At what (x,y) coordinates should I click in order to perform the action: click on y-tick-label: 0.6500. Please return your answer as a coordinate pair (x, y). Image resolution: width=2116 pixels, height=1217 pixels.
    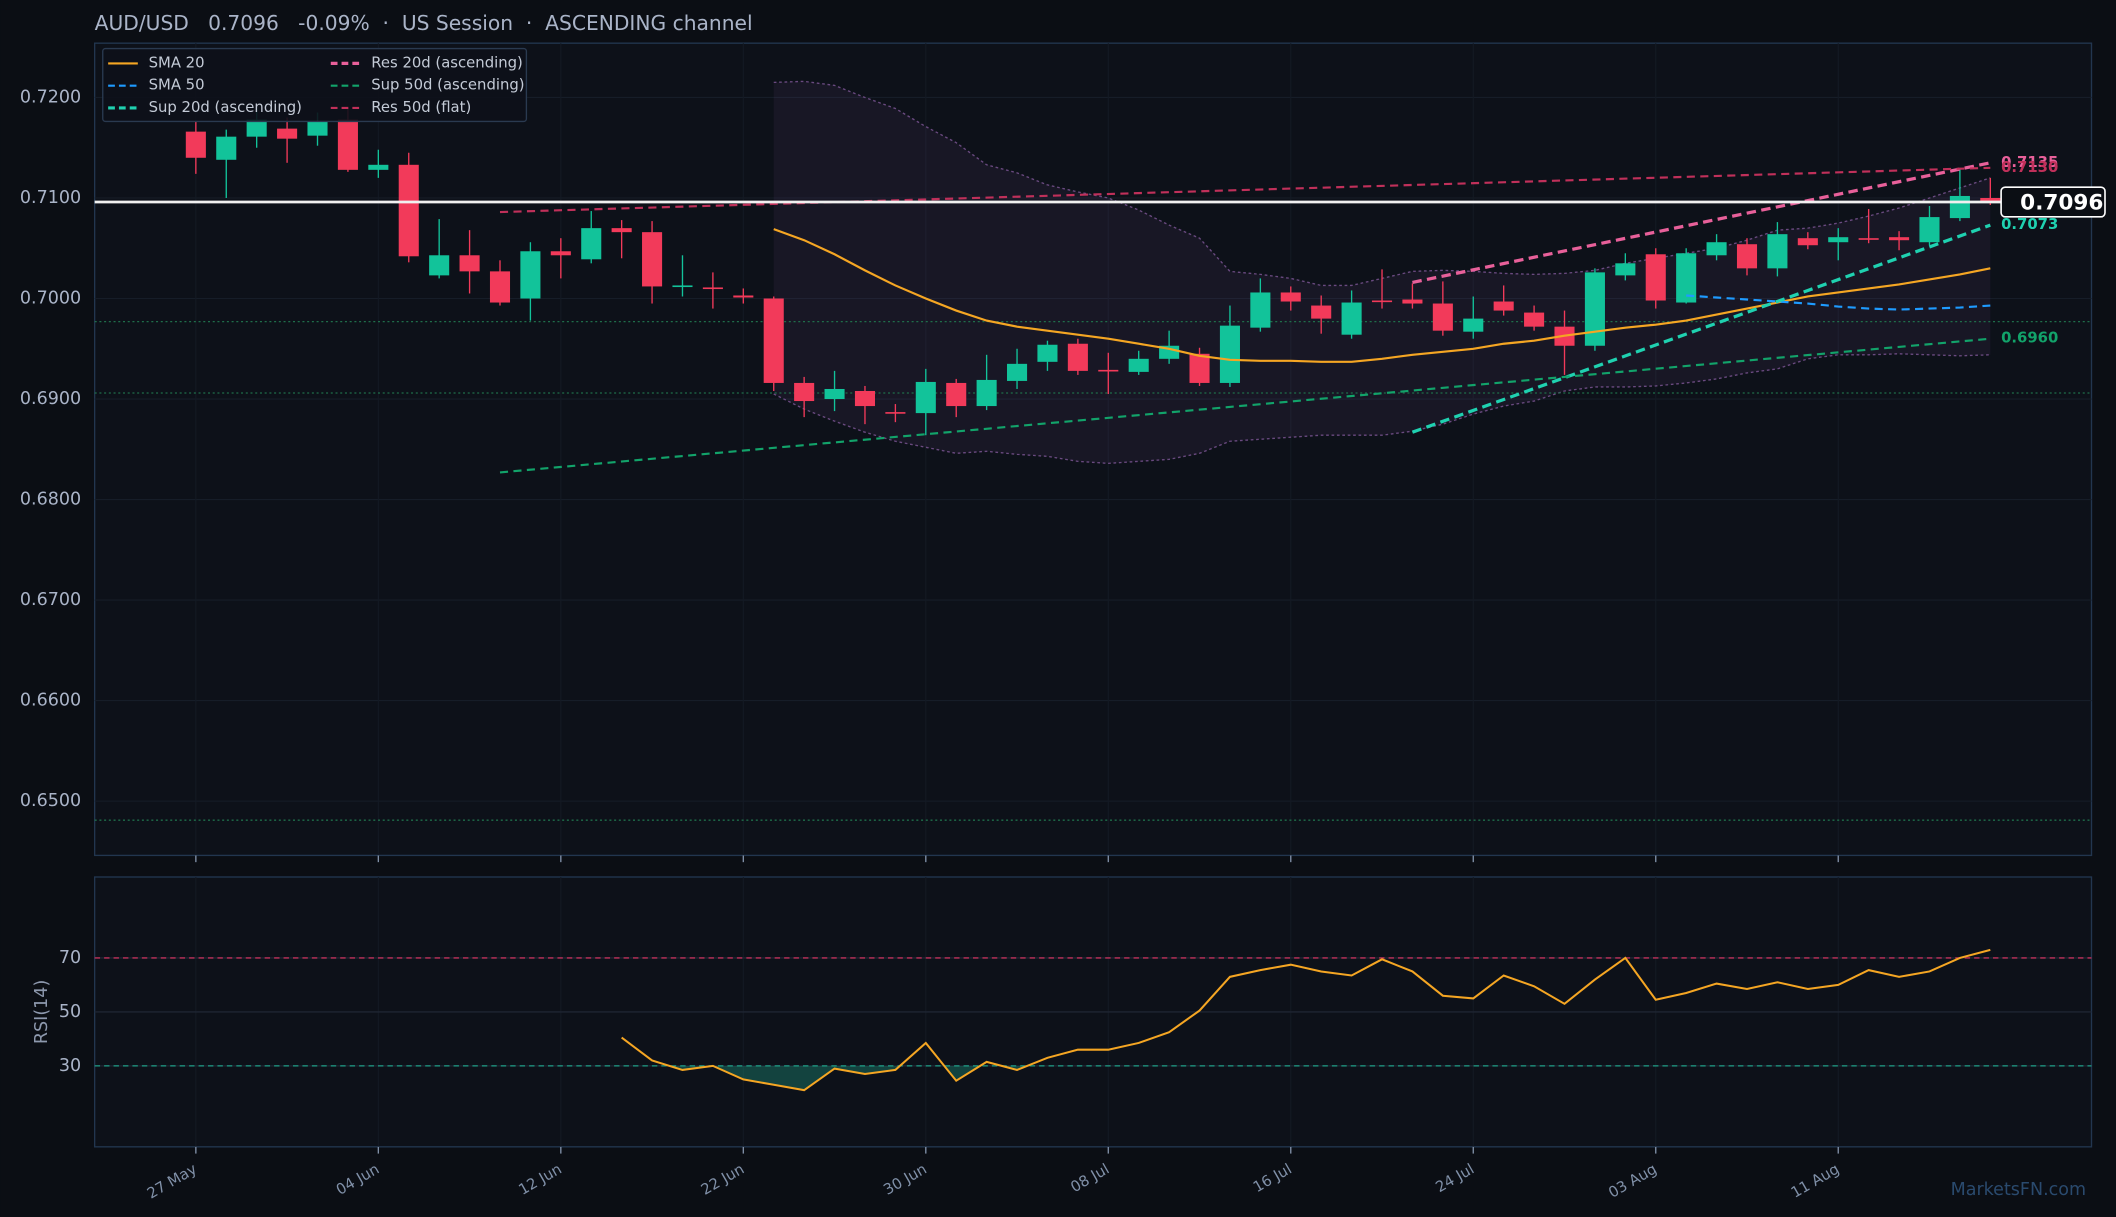
    Looking at the image, I should click on (50, 801).